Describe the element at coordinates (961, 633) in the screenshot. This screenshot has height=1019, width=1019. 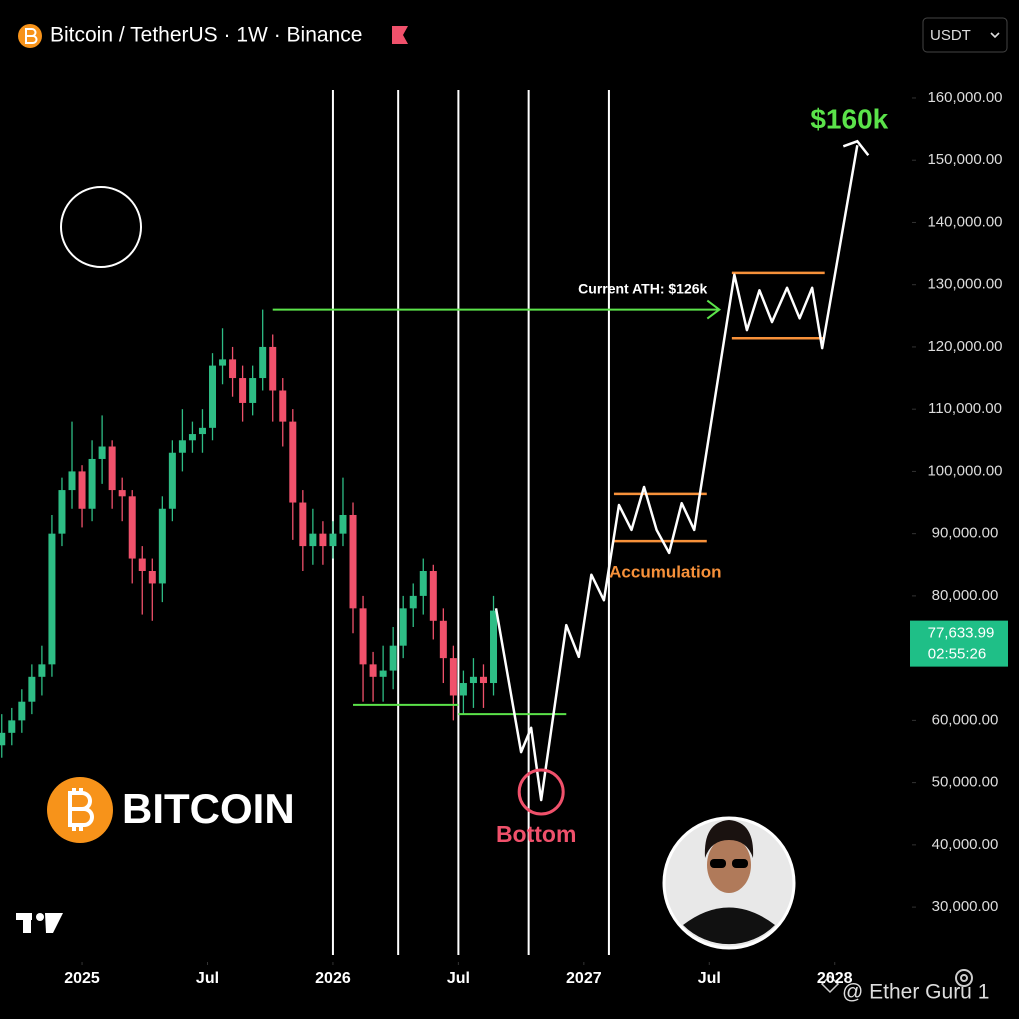
I see `last-price-label: 77,633.99` at that location.